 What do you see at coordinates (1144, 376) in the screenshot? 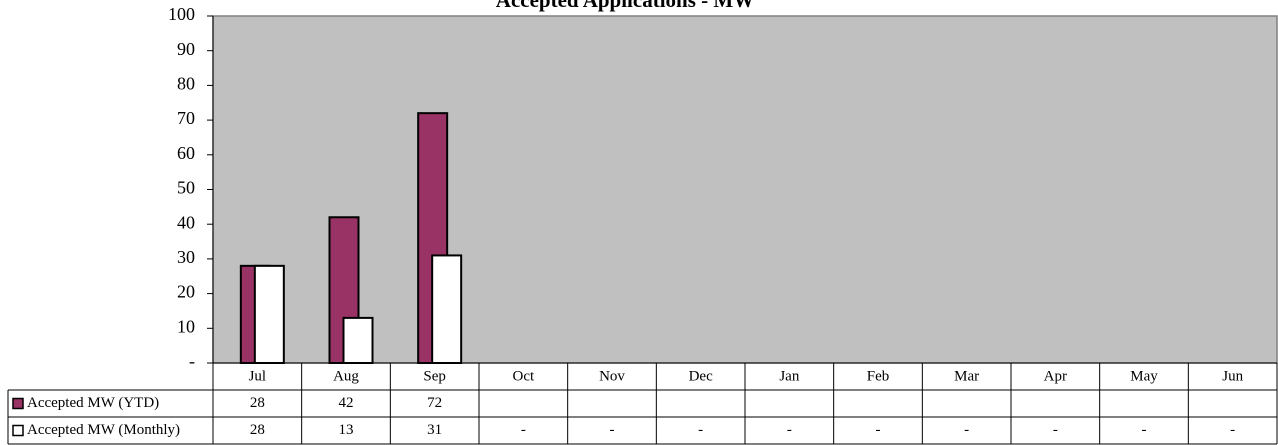
I see `x-tick-label: May` at bounding box center [1144, 376].